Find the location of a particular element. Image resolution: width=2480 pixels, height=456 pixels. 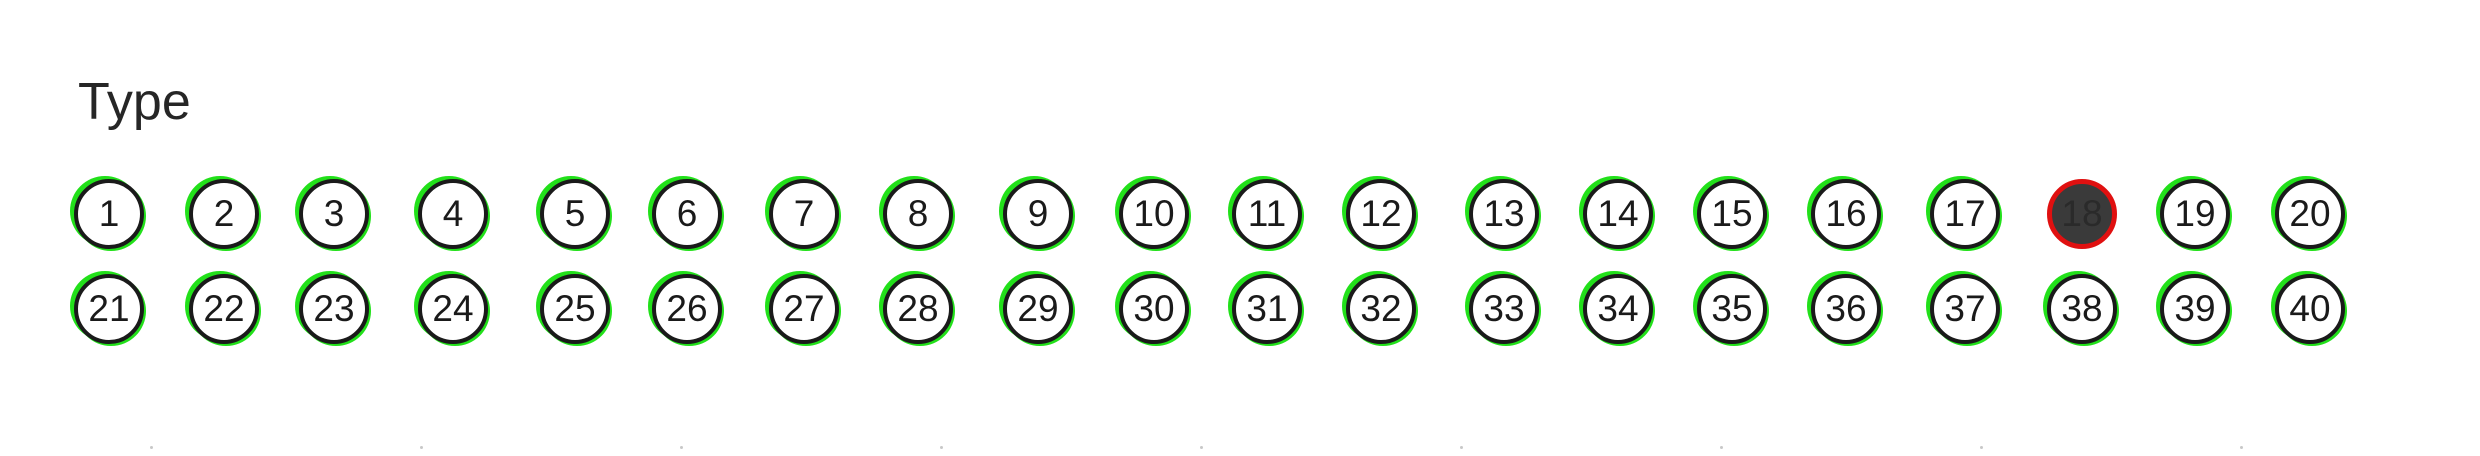

type-option-4: 4 is located at coordinates (453, 214).